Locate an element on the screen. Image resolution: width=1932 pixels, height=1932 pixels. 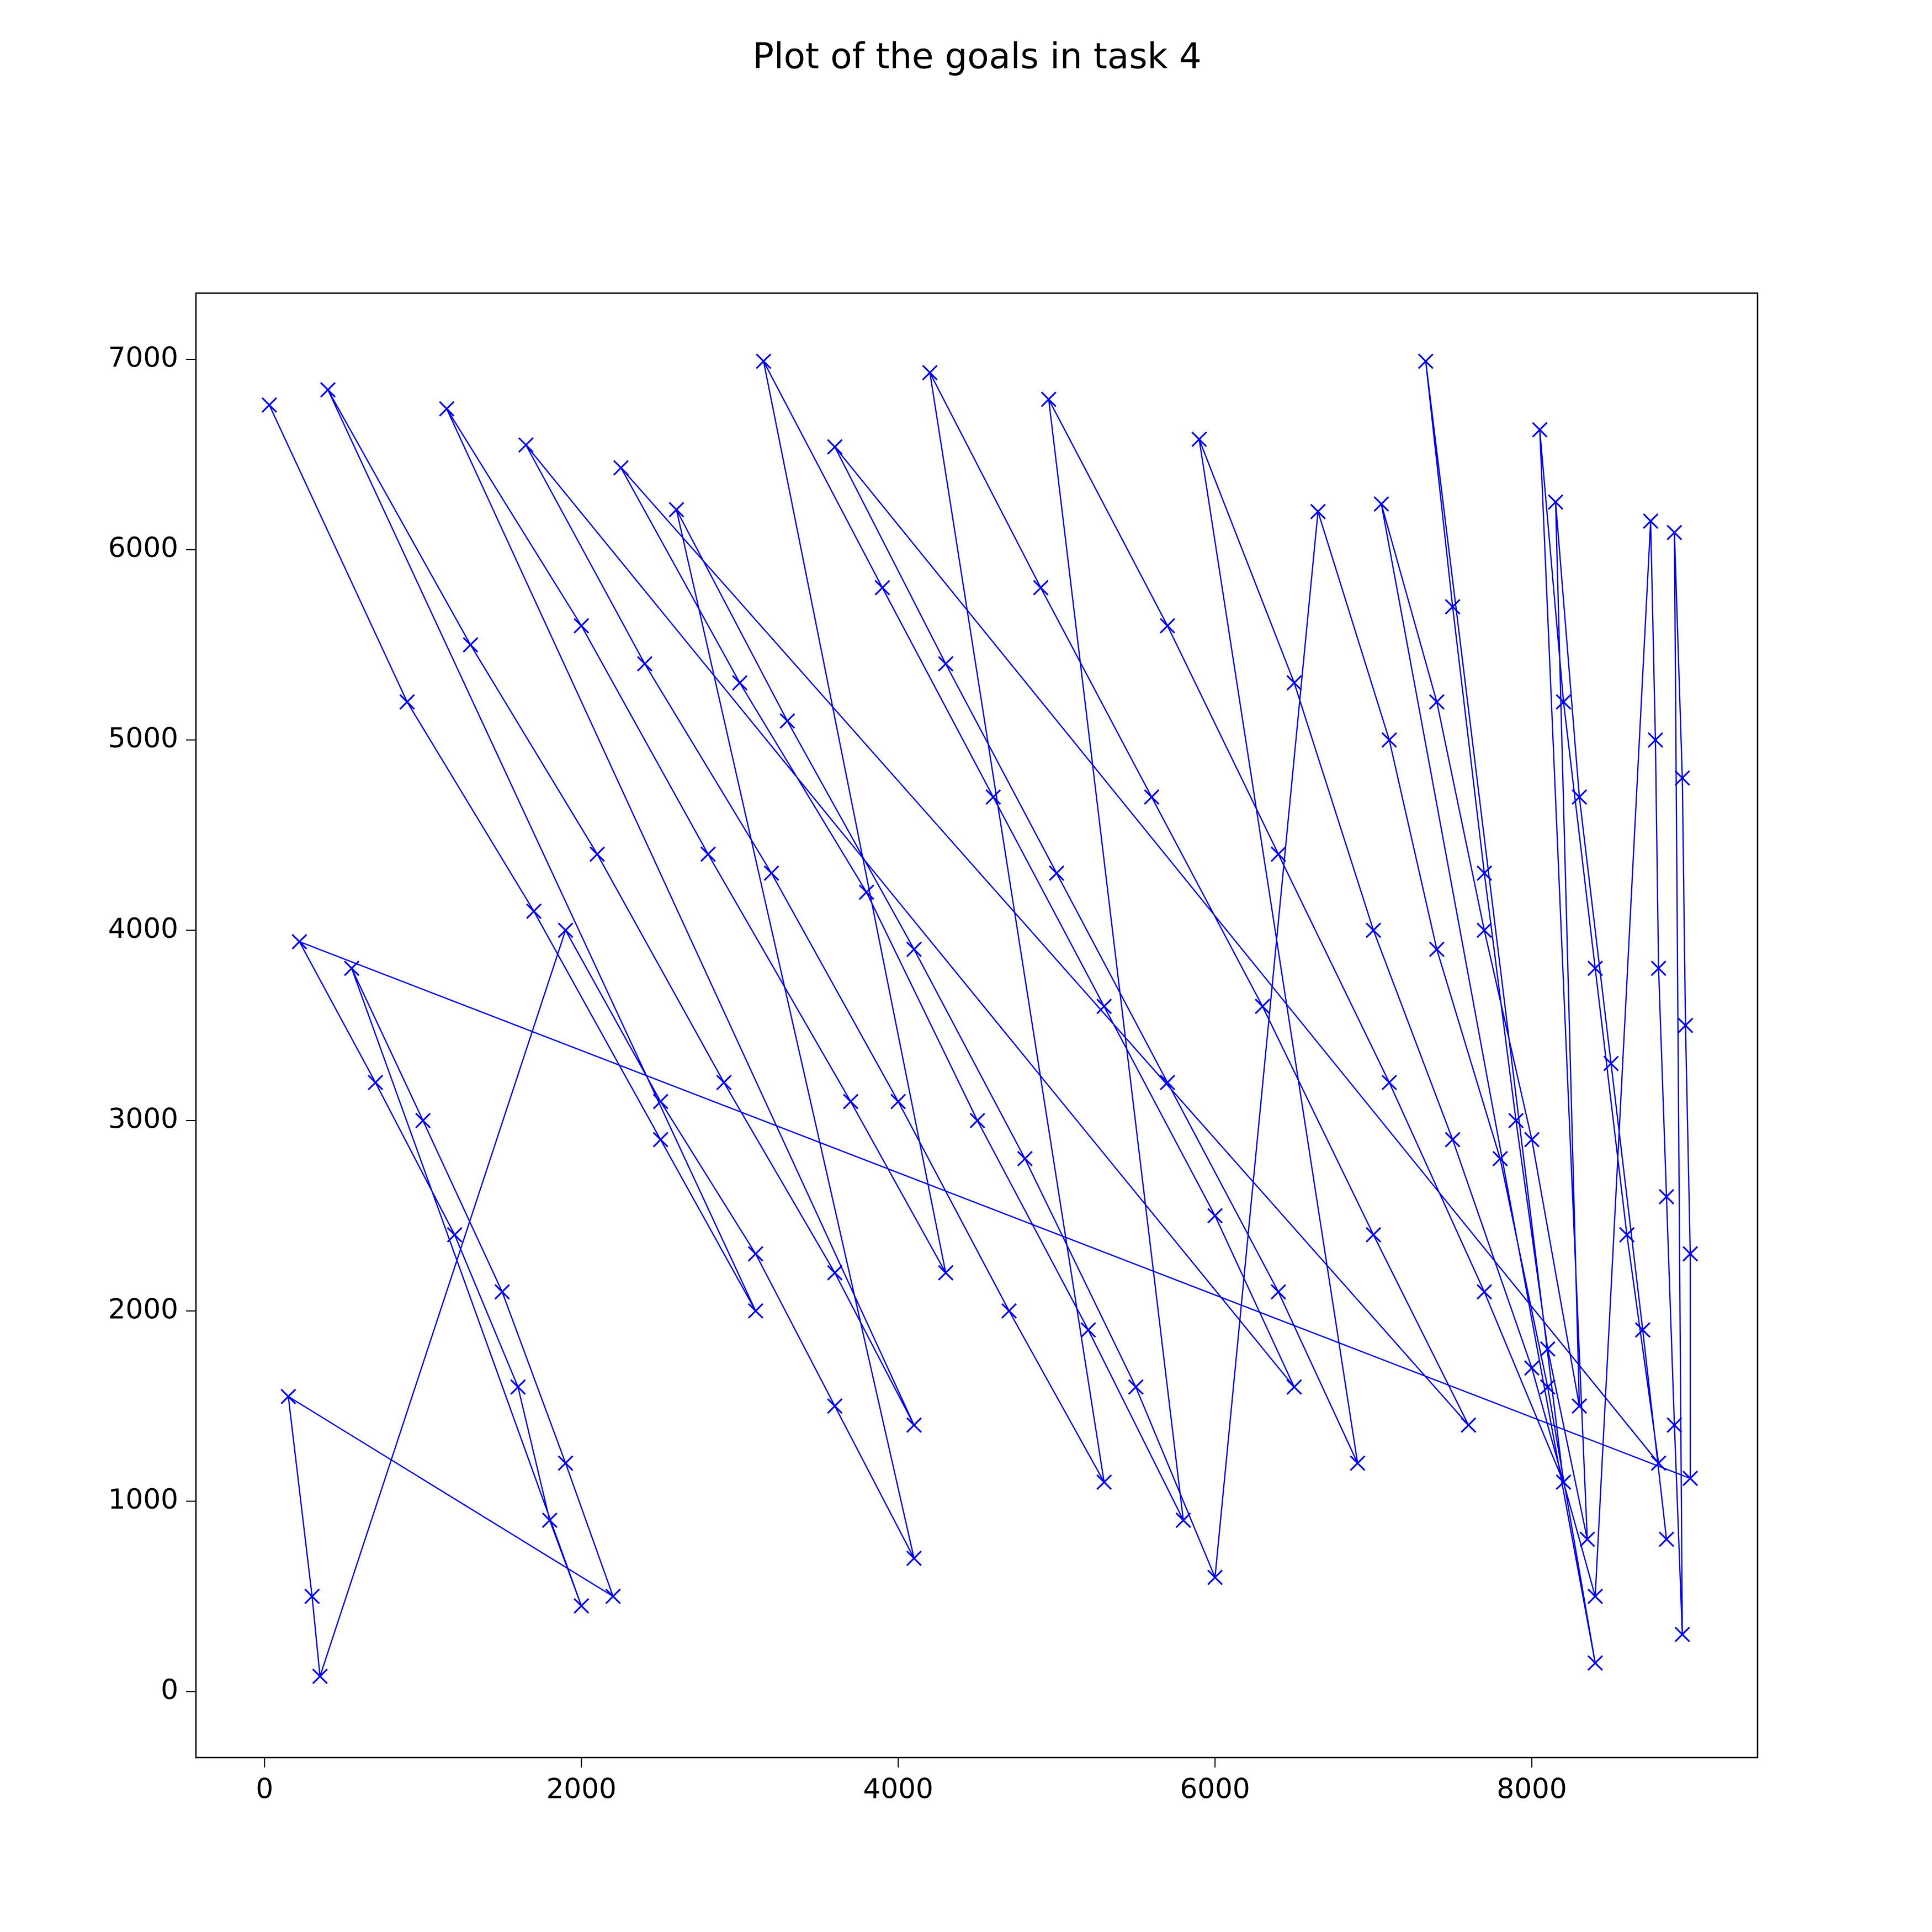
y-tick-label: 7000 is located at coordinates (143, 357).